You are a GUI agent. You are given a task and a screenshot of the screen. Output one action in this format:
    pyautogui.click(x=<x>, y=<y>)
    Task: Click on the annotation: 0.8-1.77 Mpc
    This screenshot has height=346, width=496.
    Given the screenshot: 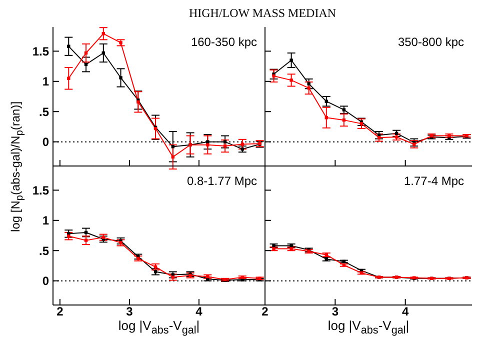 What is the action you would take?
    pyautogui.click(x=221, y=181)
    